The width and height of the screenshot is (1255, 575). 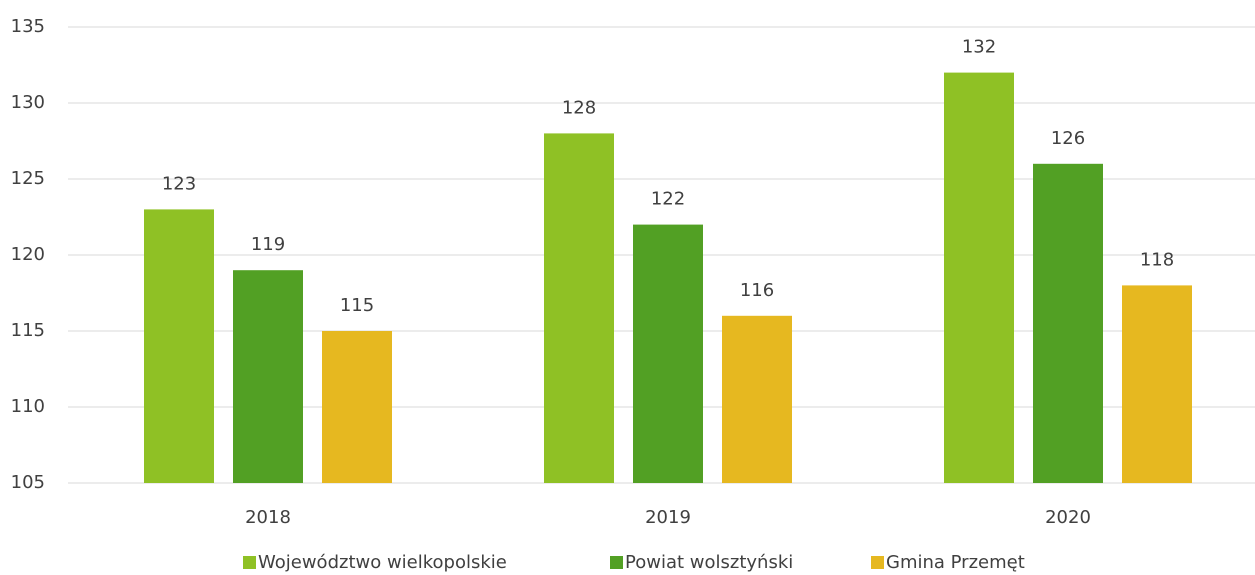 What do you see at coordinates (28, 102) in the screenshot?
I see `y-tick-label: 130` at bounding box center [28, 102].